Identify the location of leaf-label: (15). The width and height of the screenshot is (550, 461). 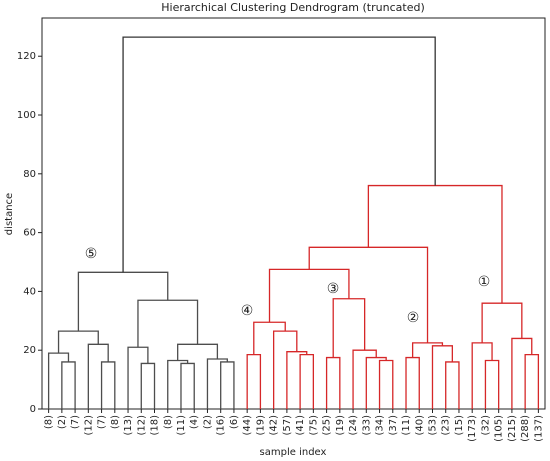
(459, 425).